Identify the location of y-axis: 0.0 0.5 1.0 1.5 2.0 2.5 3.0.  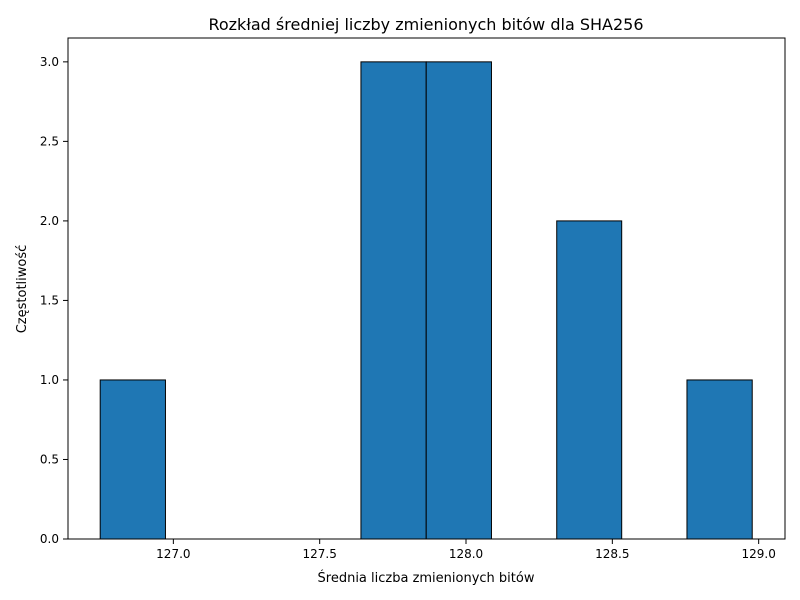
(54, 300).